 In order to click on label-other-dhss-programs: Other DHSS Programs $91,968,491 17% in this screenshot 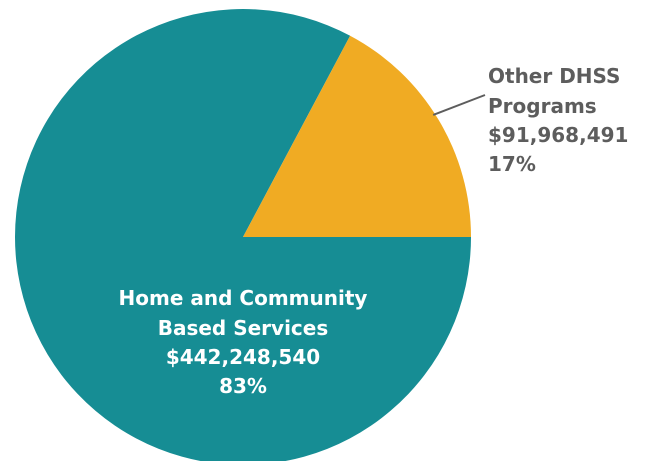, I will do `click(558, 120)`.